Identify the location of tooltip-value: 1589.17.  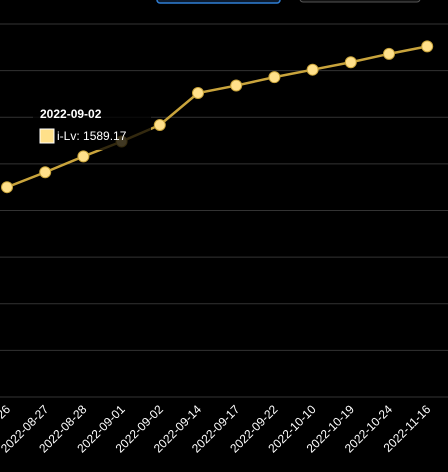
(105, 136).